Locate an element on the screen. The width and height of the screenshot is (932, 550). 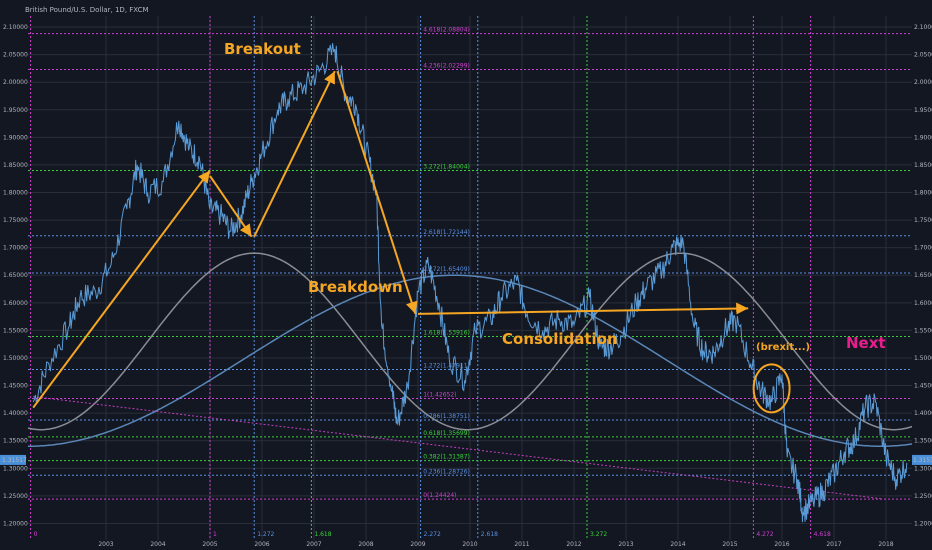
x-tick-label: 2006 is located at coordinates (261, 544).